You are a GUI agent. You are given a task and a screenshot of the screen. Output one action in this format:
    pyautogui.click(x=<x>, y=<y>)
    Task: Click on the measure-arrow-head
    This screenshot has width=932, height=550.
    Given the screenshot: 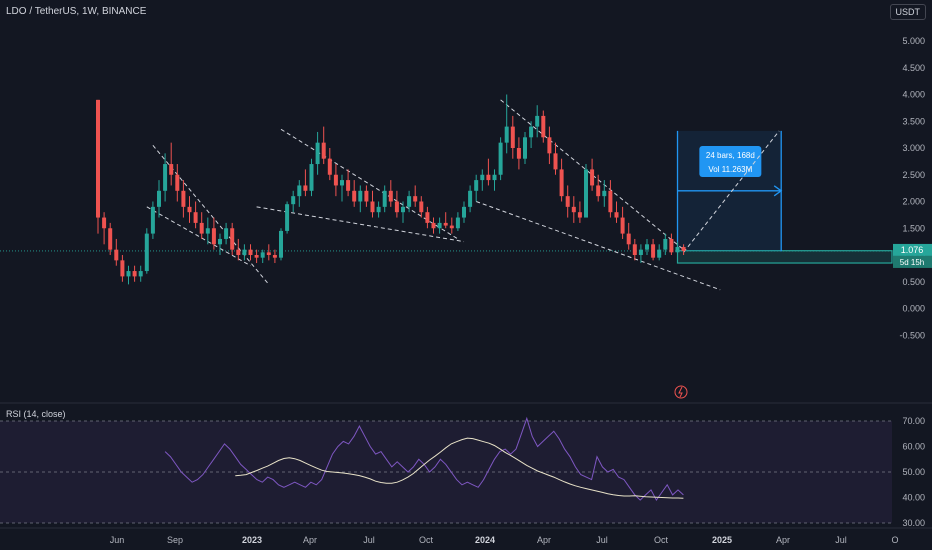 What is the action you would take?
    pyautogui.click(x=778, y=191)
    